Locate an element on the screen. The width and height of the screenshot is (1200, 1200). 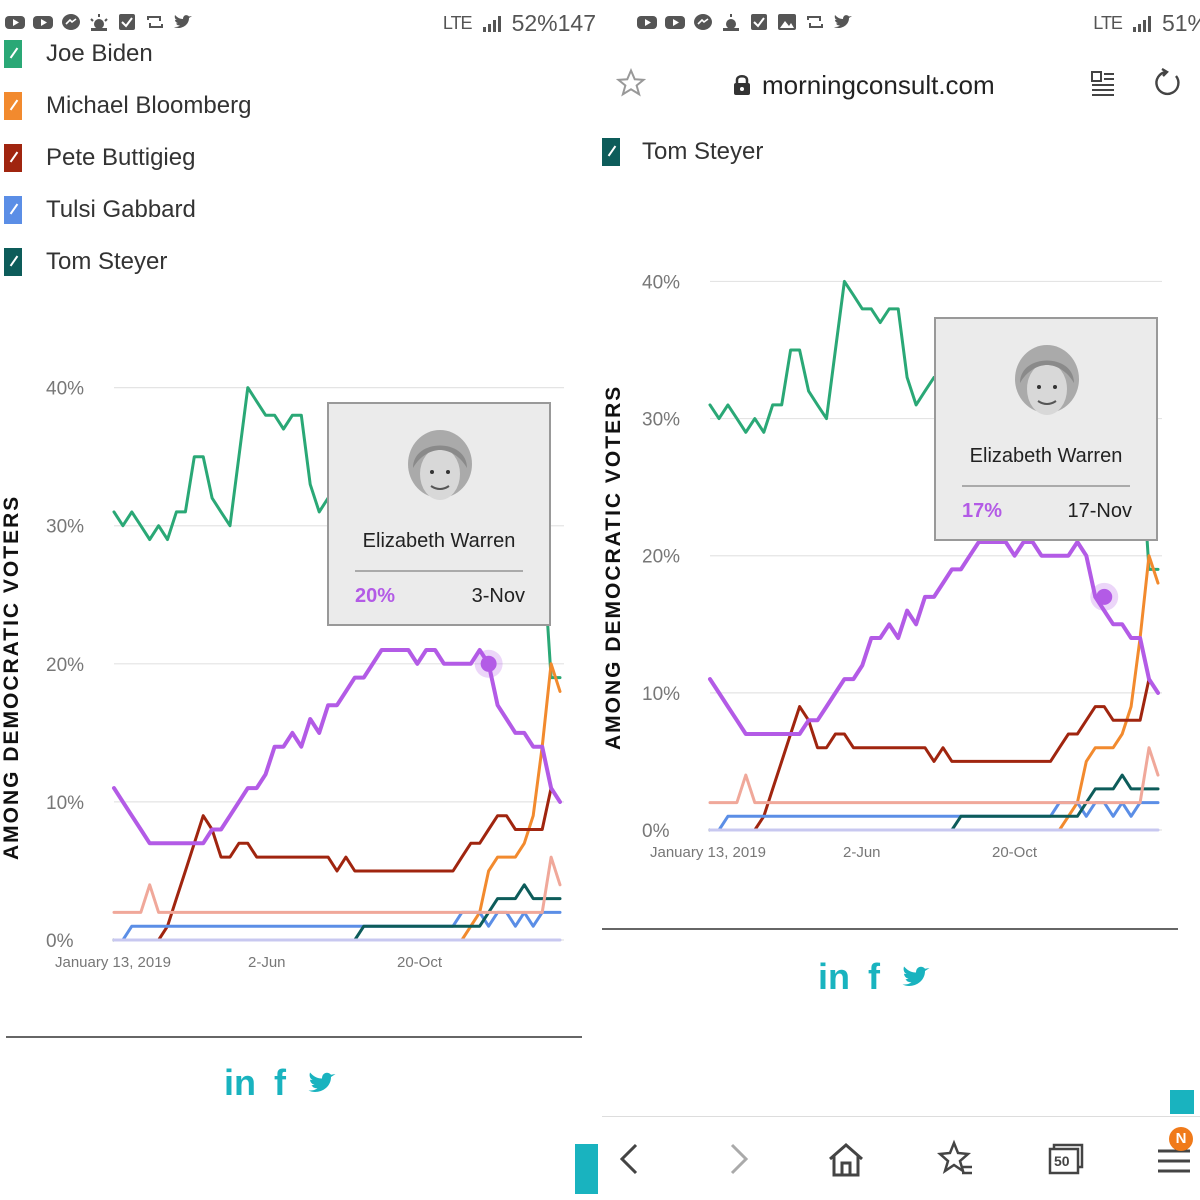
tabs-count: 50 is located at coordinates (1062, 1161).